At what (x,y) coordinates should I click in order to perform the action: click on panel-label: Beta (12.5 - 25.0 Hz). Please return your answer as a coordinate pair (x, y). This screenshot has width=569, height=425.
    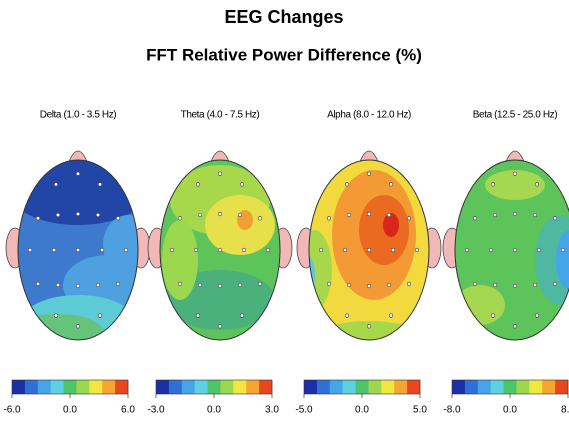
    Looking at the image, I should click on (515, 115).